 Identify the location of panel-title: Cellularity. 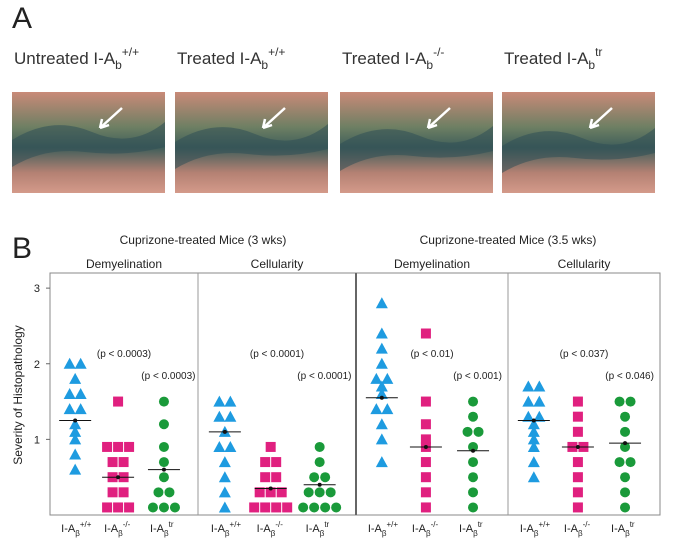
(277, 264).